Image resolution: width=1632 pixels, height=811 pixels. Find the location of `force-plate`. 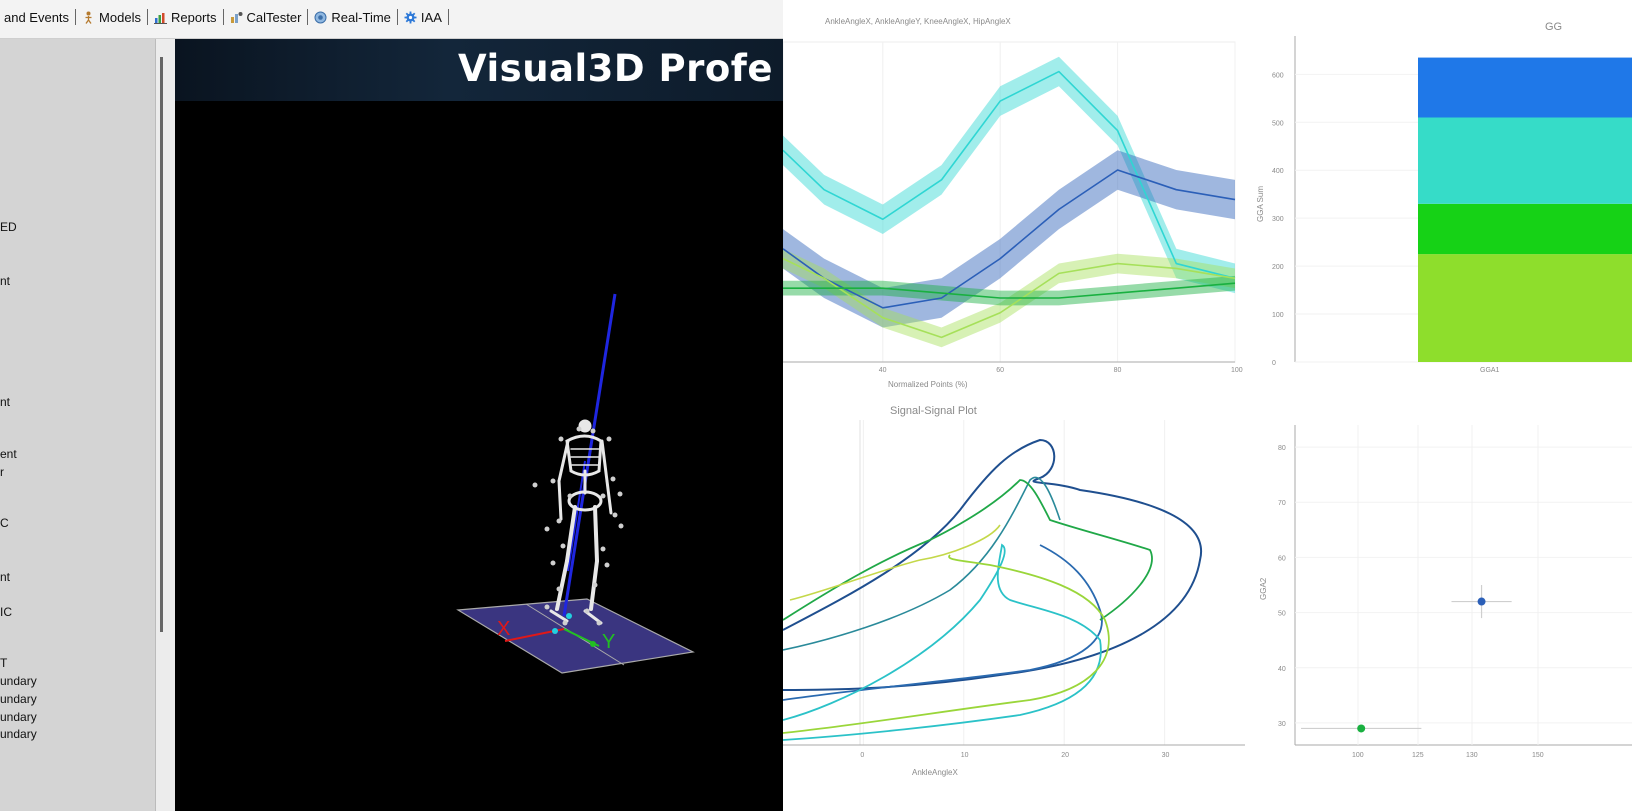

force-plate is located at coordinates (575, 636).